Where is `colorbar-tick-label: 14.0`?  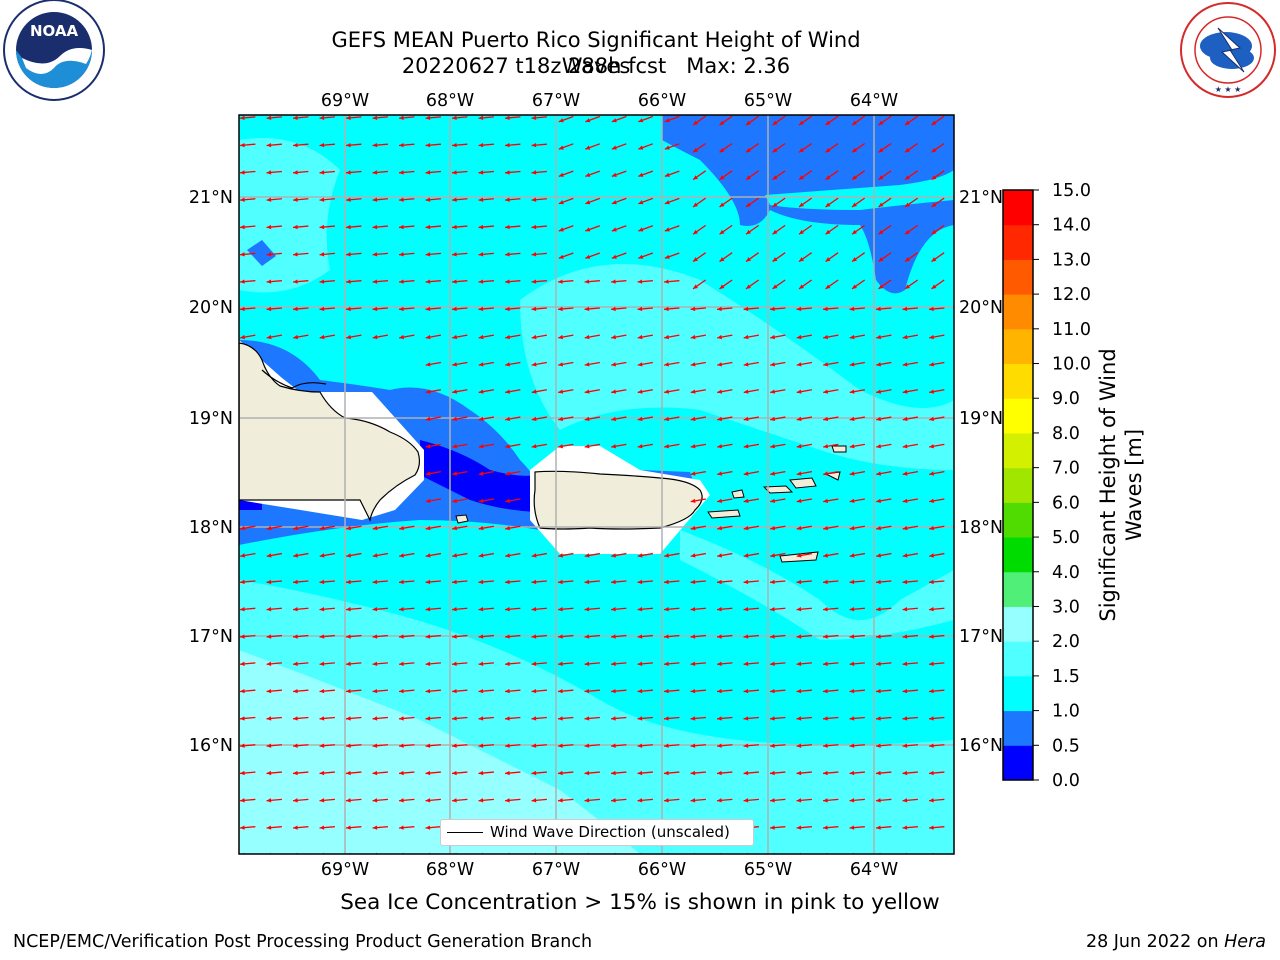
colorbar-tick-label: 14.0 is located at coordinates (1071, 226).